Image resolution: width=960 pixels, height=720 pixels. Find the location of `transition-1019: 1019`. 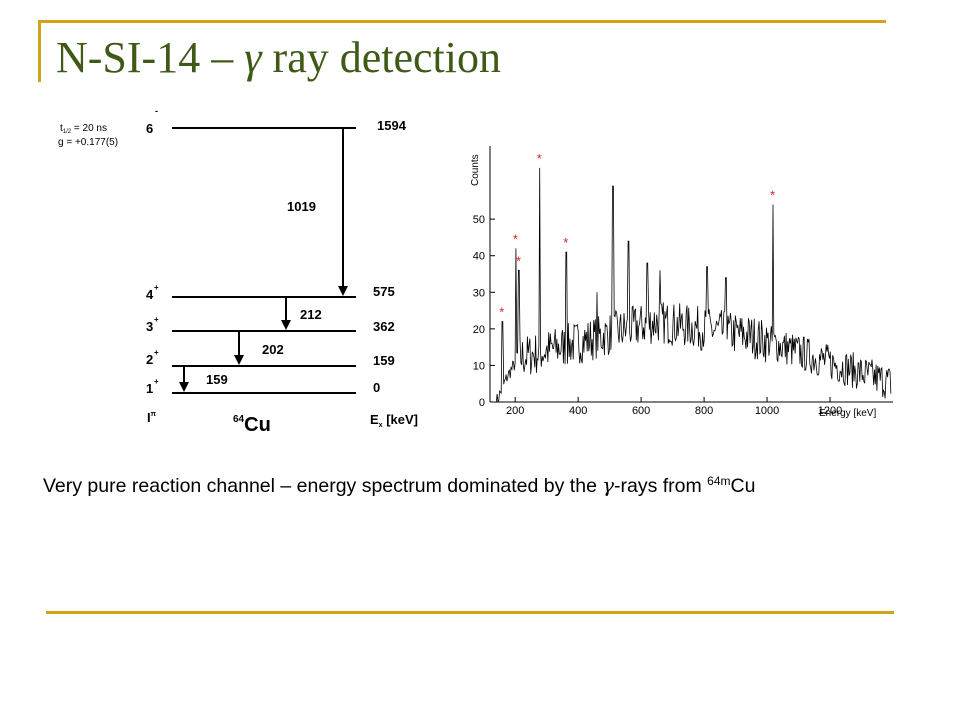

transition-1019: 1019 is located at coordinates (317, 212).